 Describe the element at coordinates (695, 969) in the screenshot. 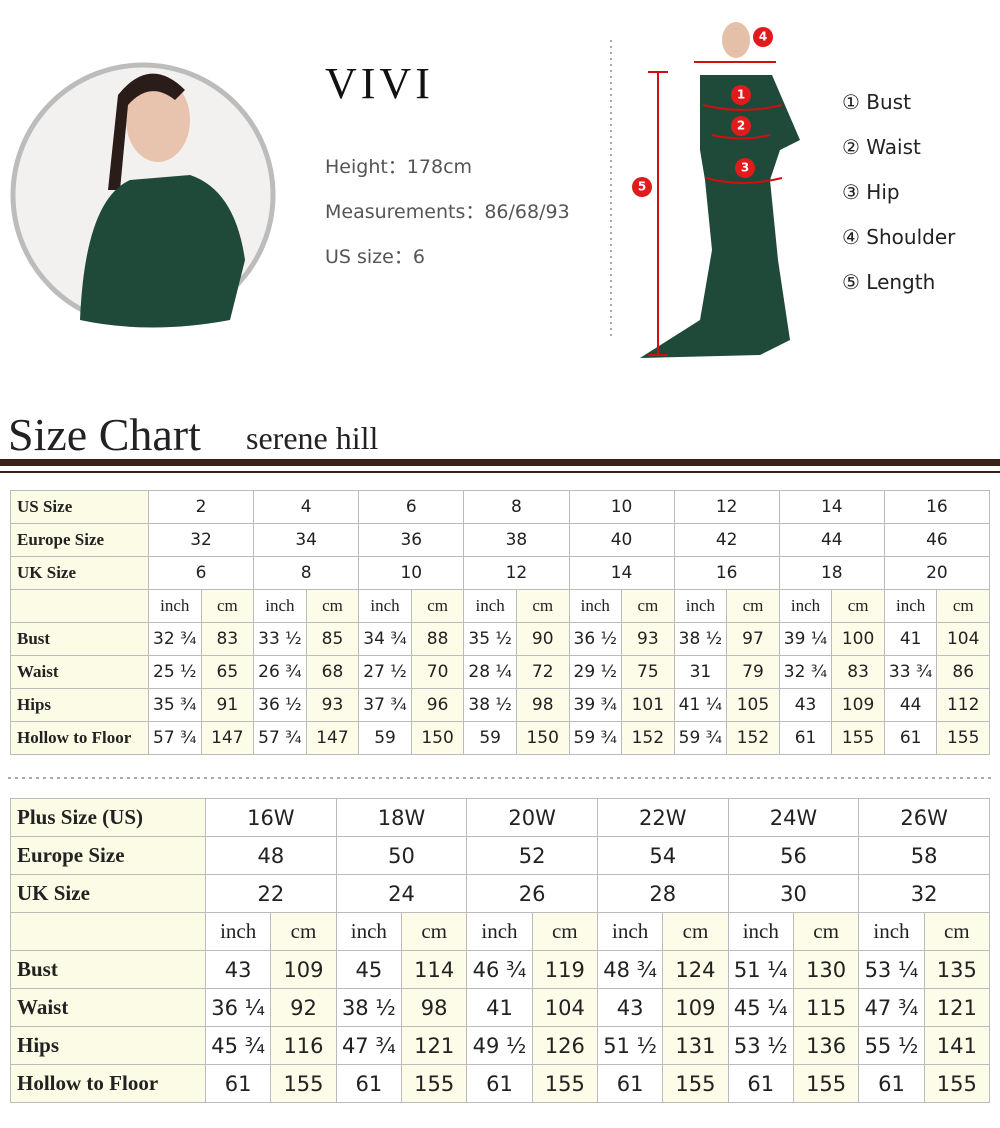

I see `measure-cell: 124` at that location.